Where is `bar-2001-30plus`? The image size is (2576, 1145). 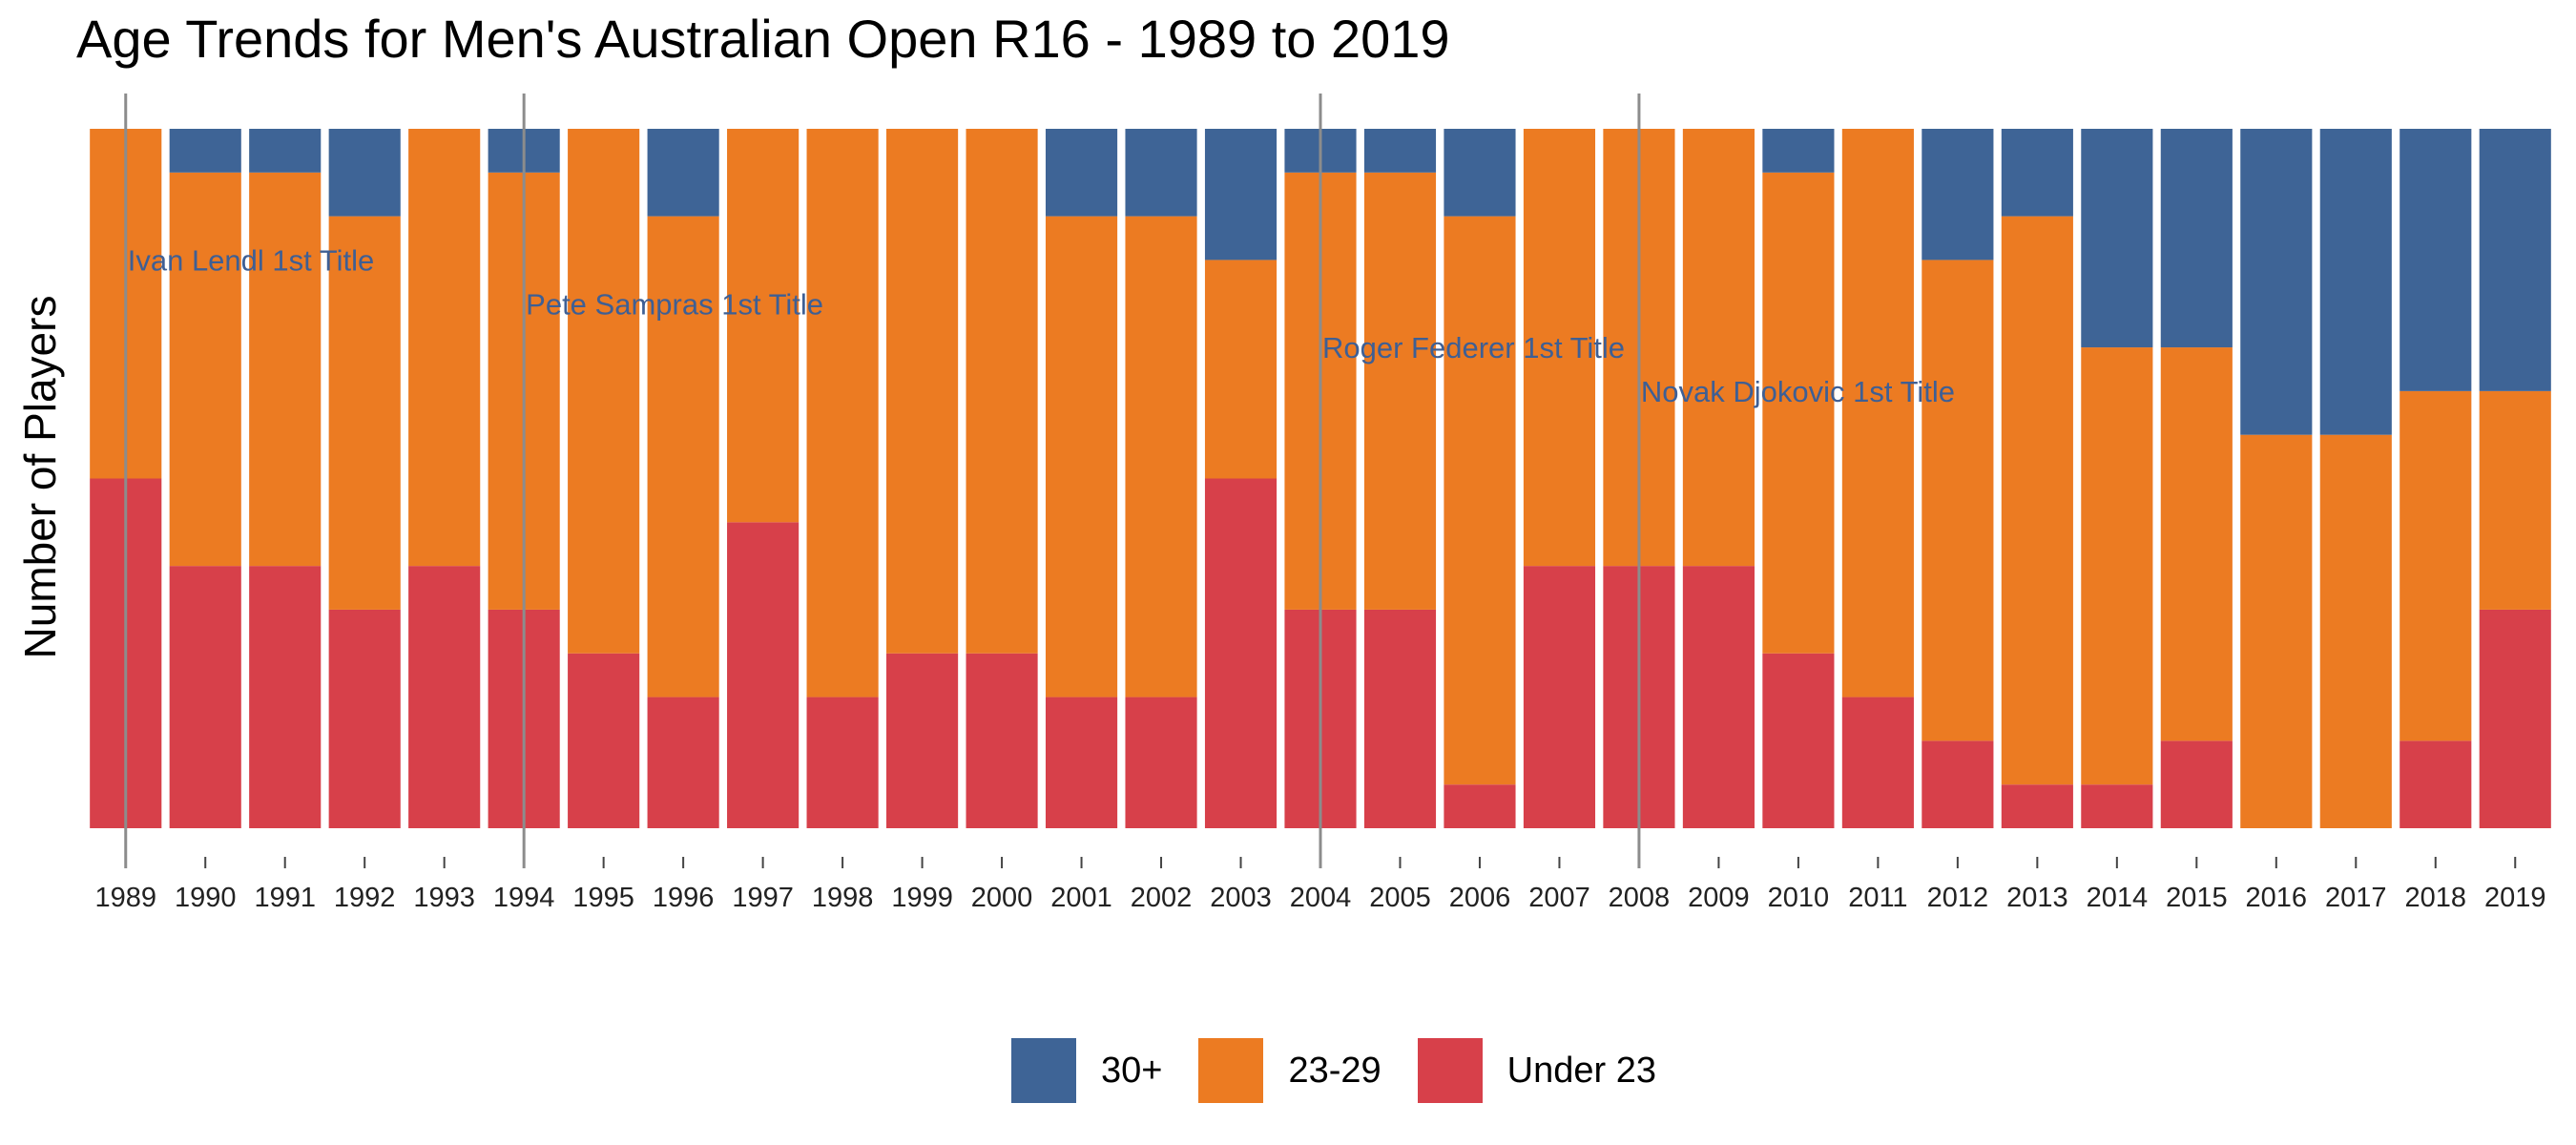
bar-2001-30plus is located at coordinates (1081, 173).